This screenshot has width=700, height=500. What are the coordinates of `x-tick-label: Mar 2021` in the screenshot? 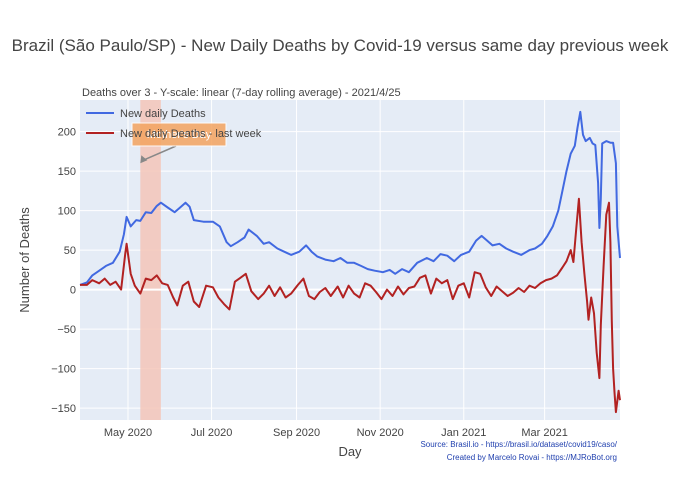 It's located at (544, 433).